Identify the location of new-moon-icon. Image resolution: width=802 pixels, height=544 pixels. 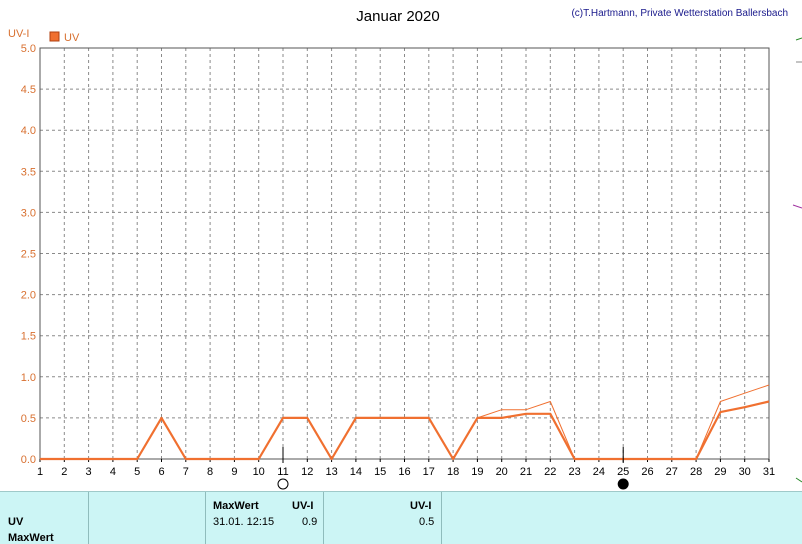
(623, 484).